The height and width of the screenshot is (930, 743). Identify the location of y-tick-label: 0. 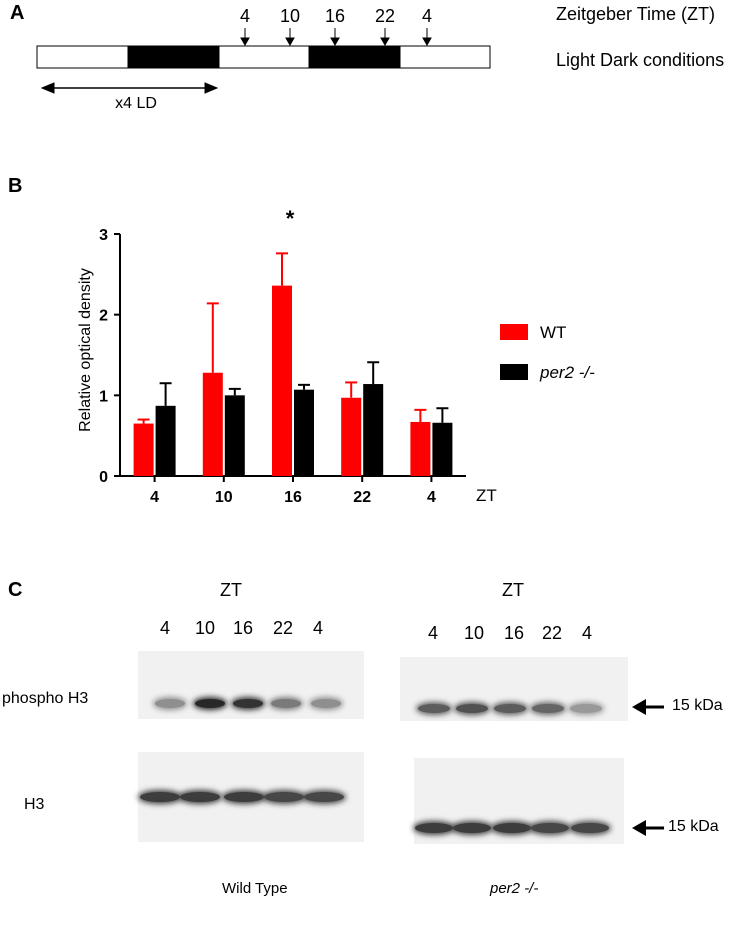
(103, 477).